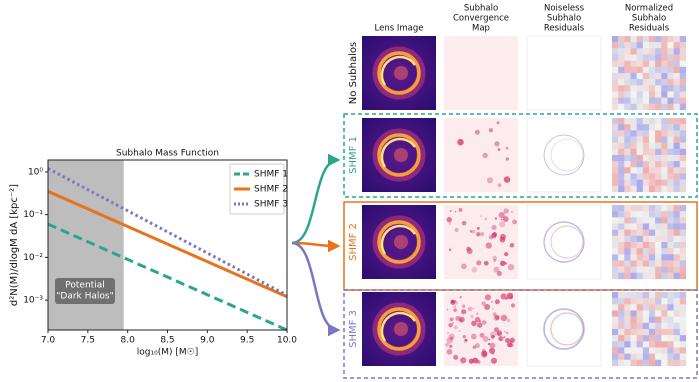 The width and height of the screenshot is (699, 382). What do you see at coordinates (564, 329) in the screenshot?
I see `noiseless-residual` at bounding box center [564, 329].